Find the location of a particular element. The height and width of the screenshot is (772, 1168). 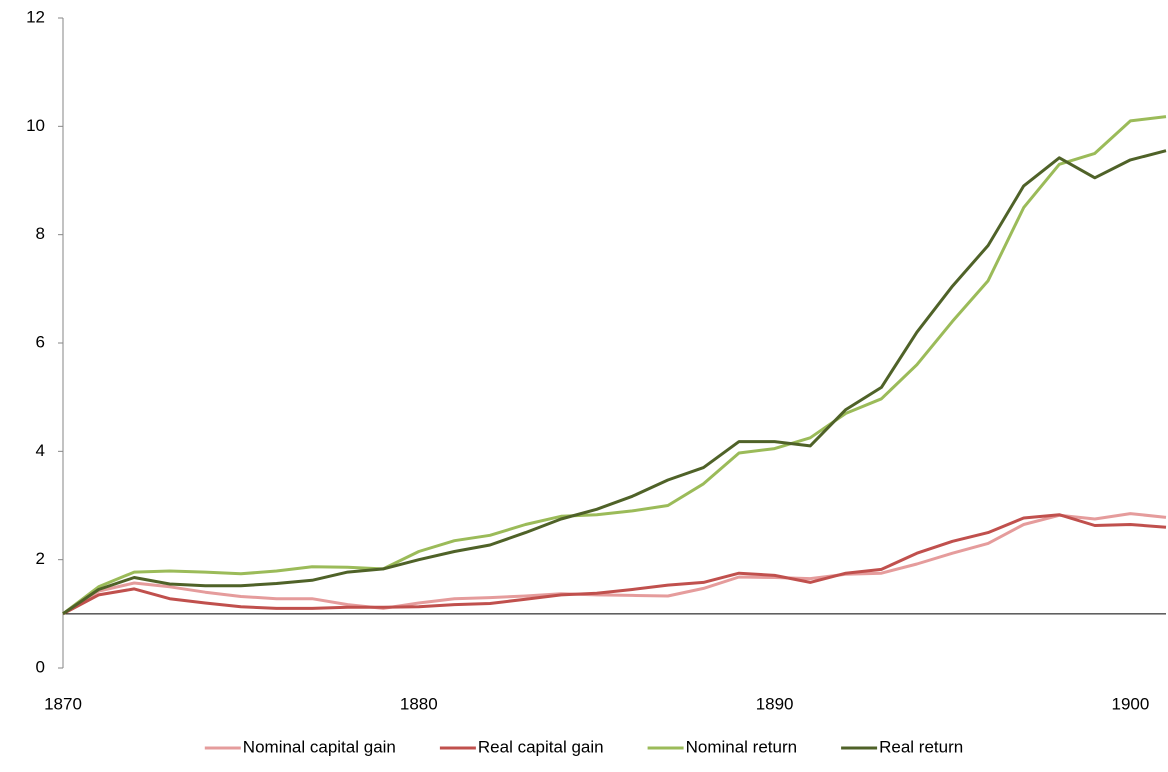

x-tick-label: 1900 is located at coordinates (1131, 703).